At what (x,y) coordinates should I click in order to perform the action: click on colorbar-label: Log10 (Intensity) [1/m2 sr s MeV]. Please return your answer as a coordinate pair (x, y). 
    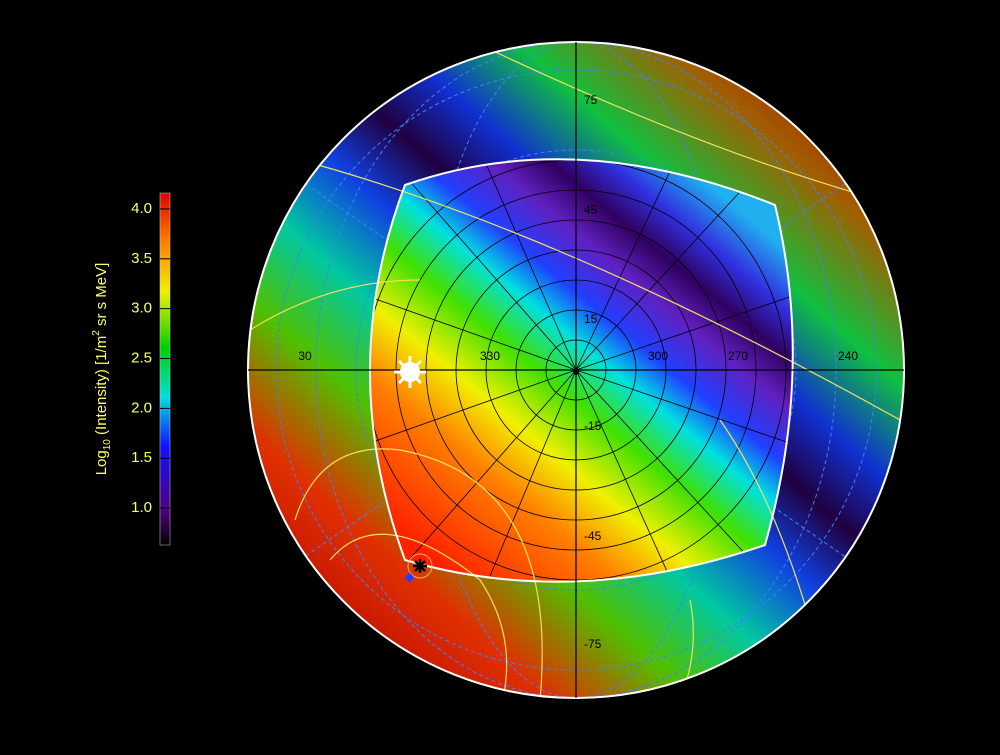
    Looking at the image, I should click on (102, 369).